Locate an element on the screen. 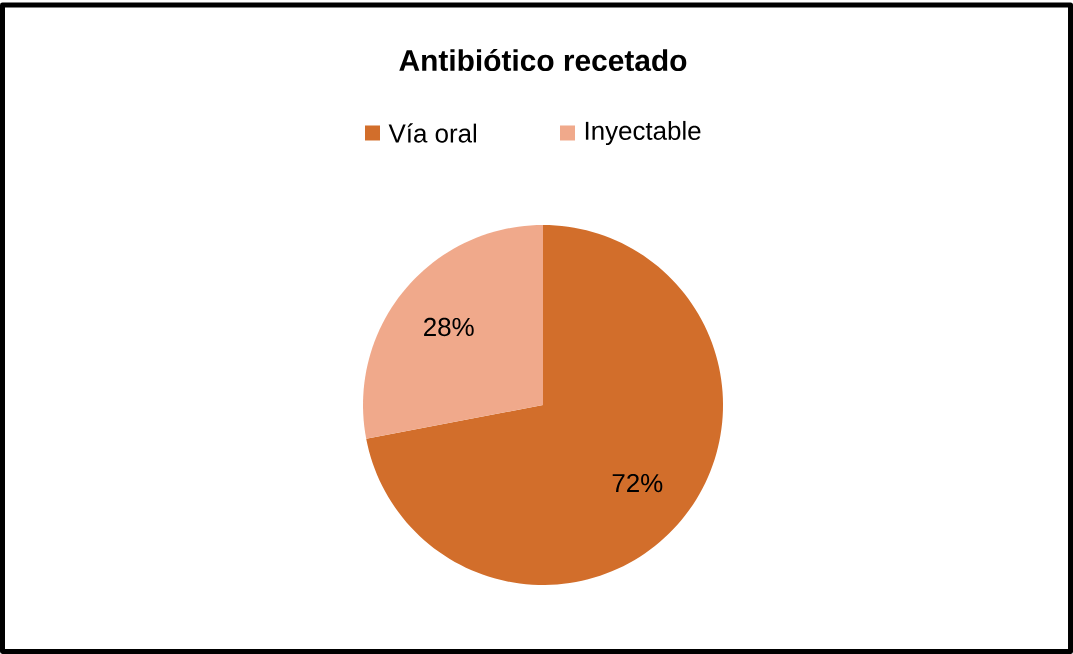 The image size is (1073, 654). legend-label: Inyectable is located at coordinates (643, 133).